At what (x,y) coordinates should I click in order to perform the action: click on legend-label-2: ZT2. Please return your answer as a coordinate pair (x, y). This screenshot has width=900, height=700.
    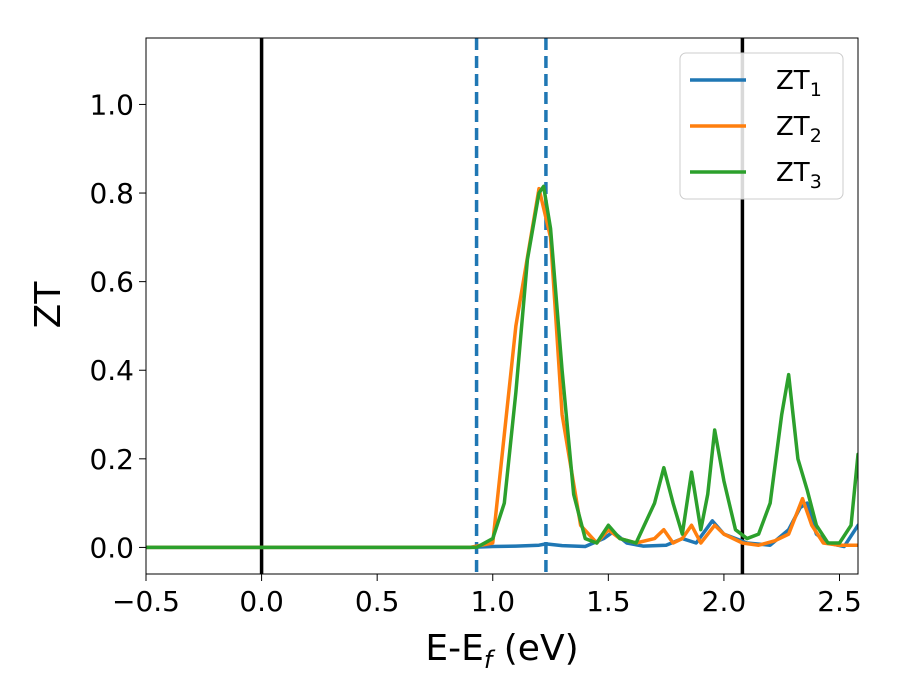
    Looking at the image, I should click on (799, 129).